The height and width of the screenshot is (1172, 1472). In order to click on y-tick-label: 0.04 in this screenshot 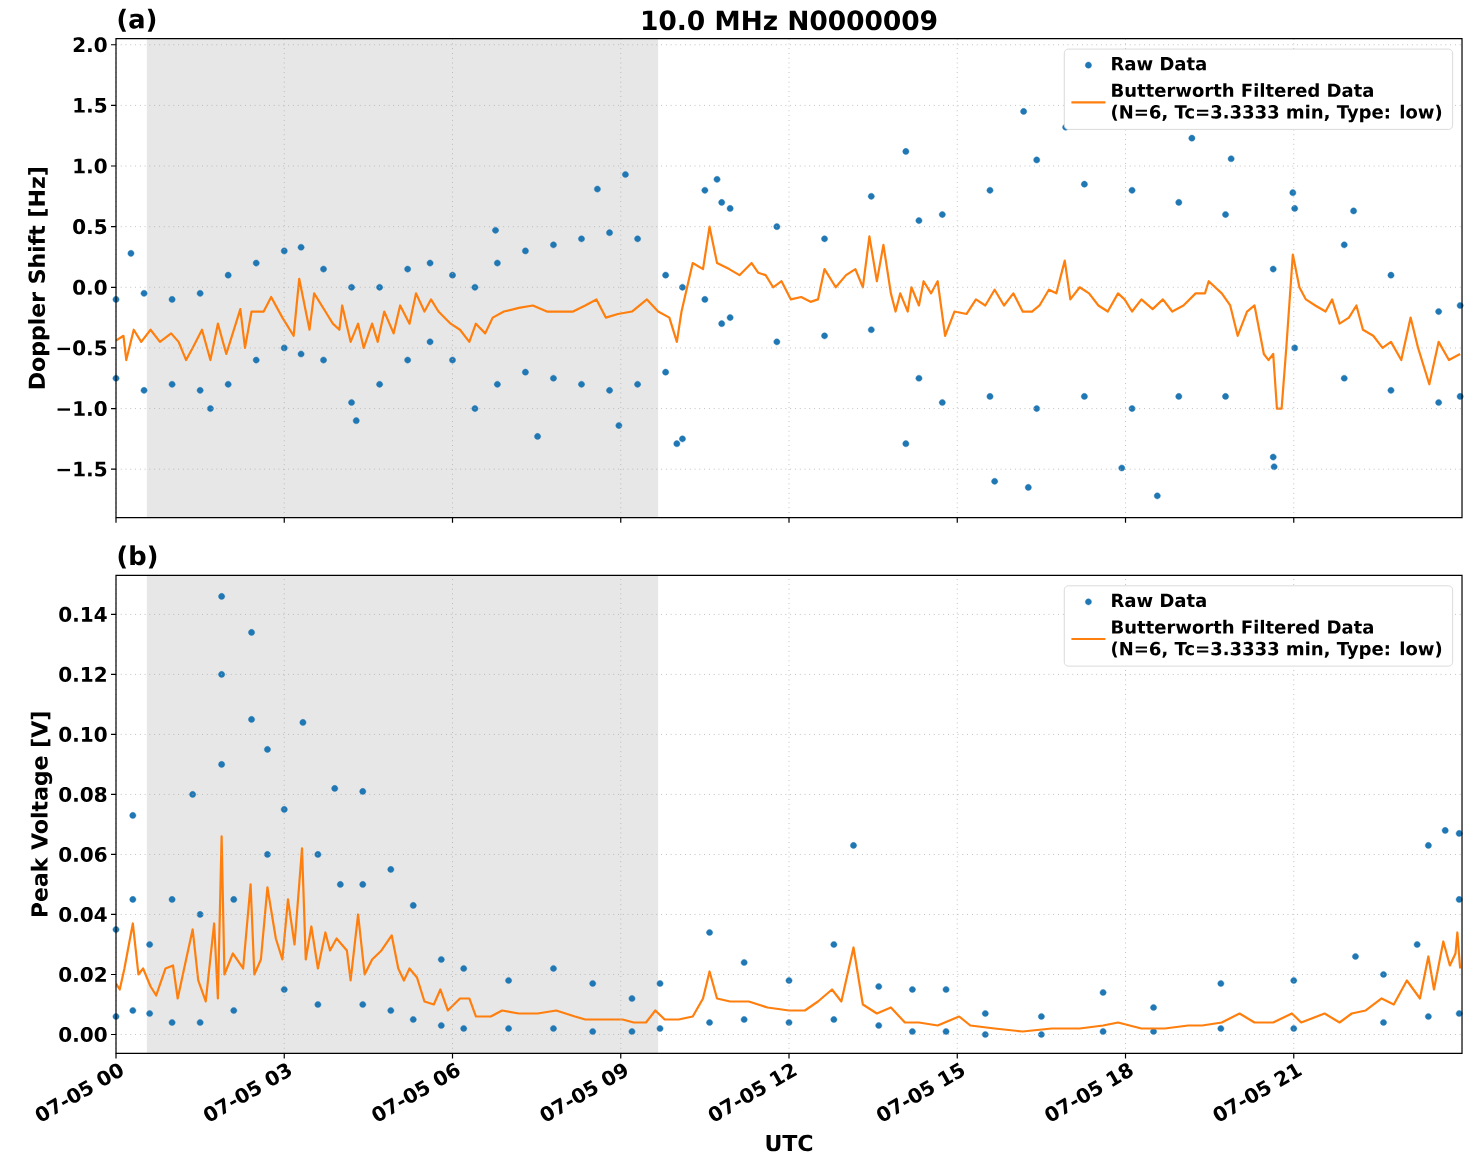, I will do `click(83, 914)`.